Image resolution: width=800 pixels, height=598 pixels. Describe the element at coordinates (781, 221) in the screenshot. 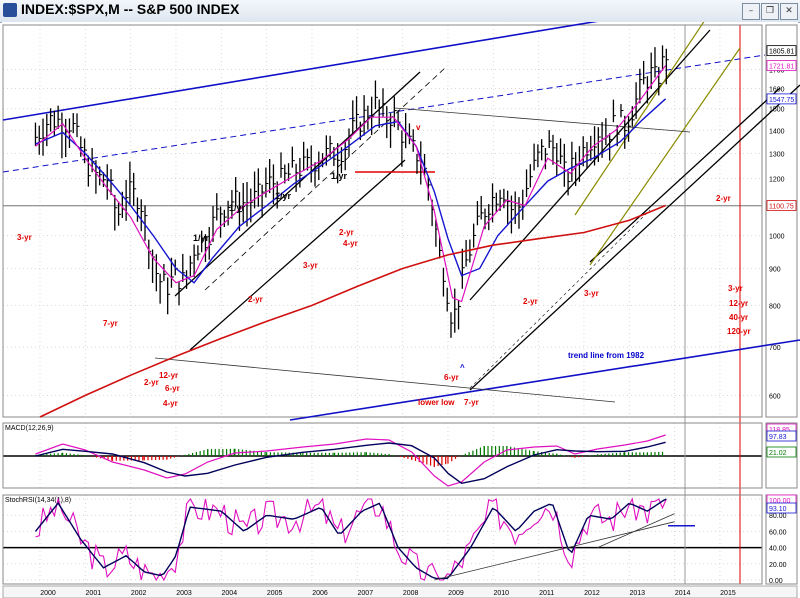

I see `axis-frame` at that location.